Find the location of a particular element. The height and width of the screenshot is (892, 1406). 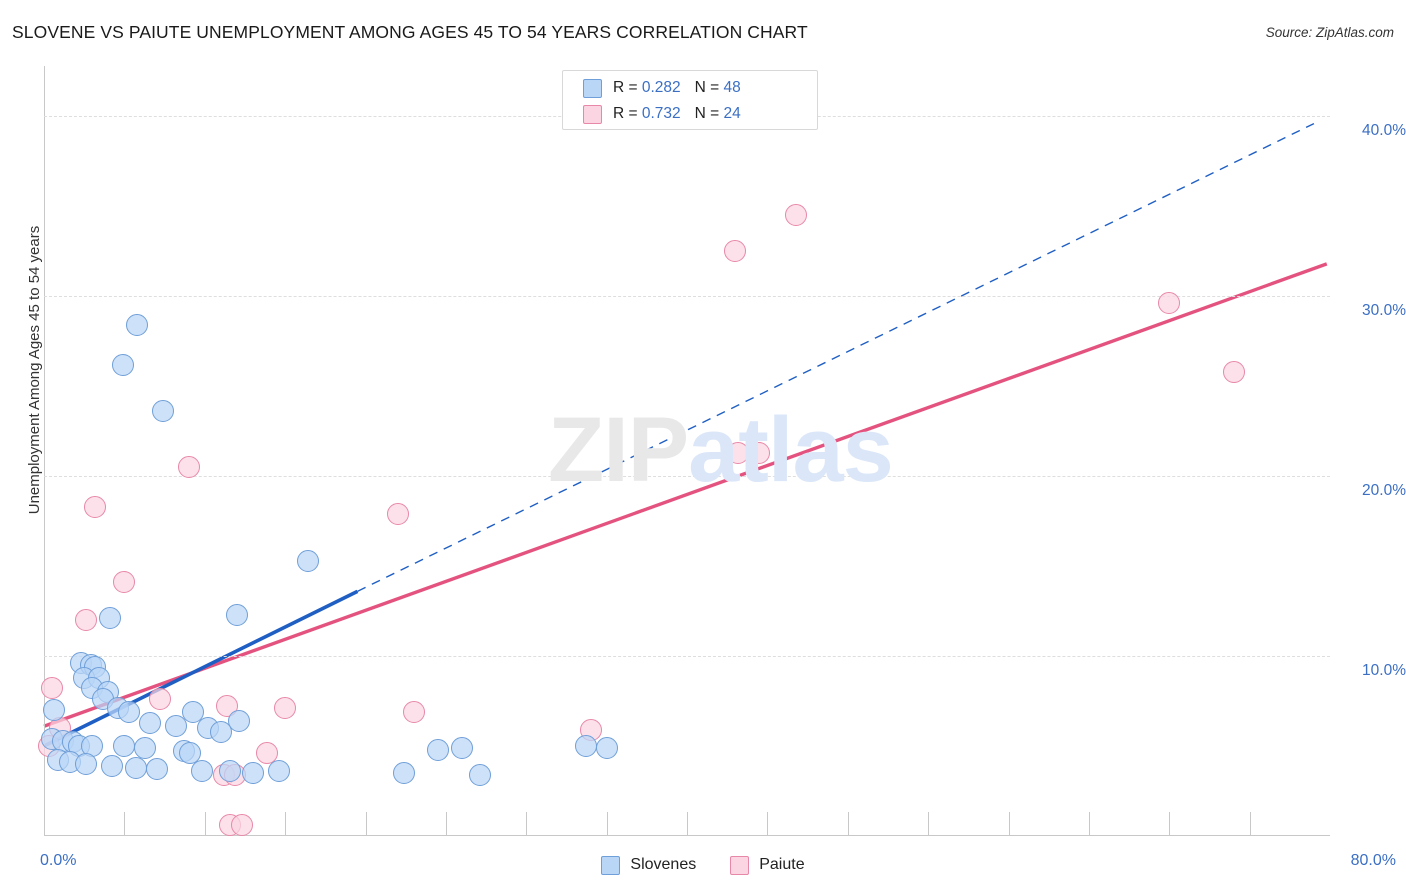

legend-stats-pink: R = 0.732 N = 24 is located at coordinates (677, 114).